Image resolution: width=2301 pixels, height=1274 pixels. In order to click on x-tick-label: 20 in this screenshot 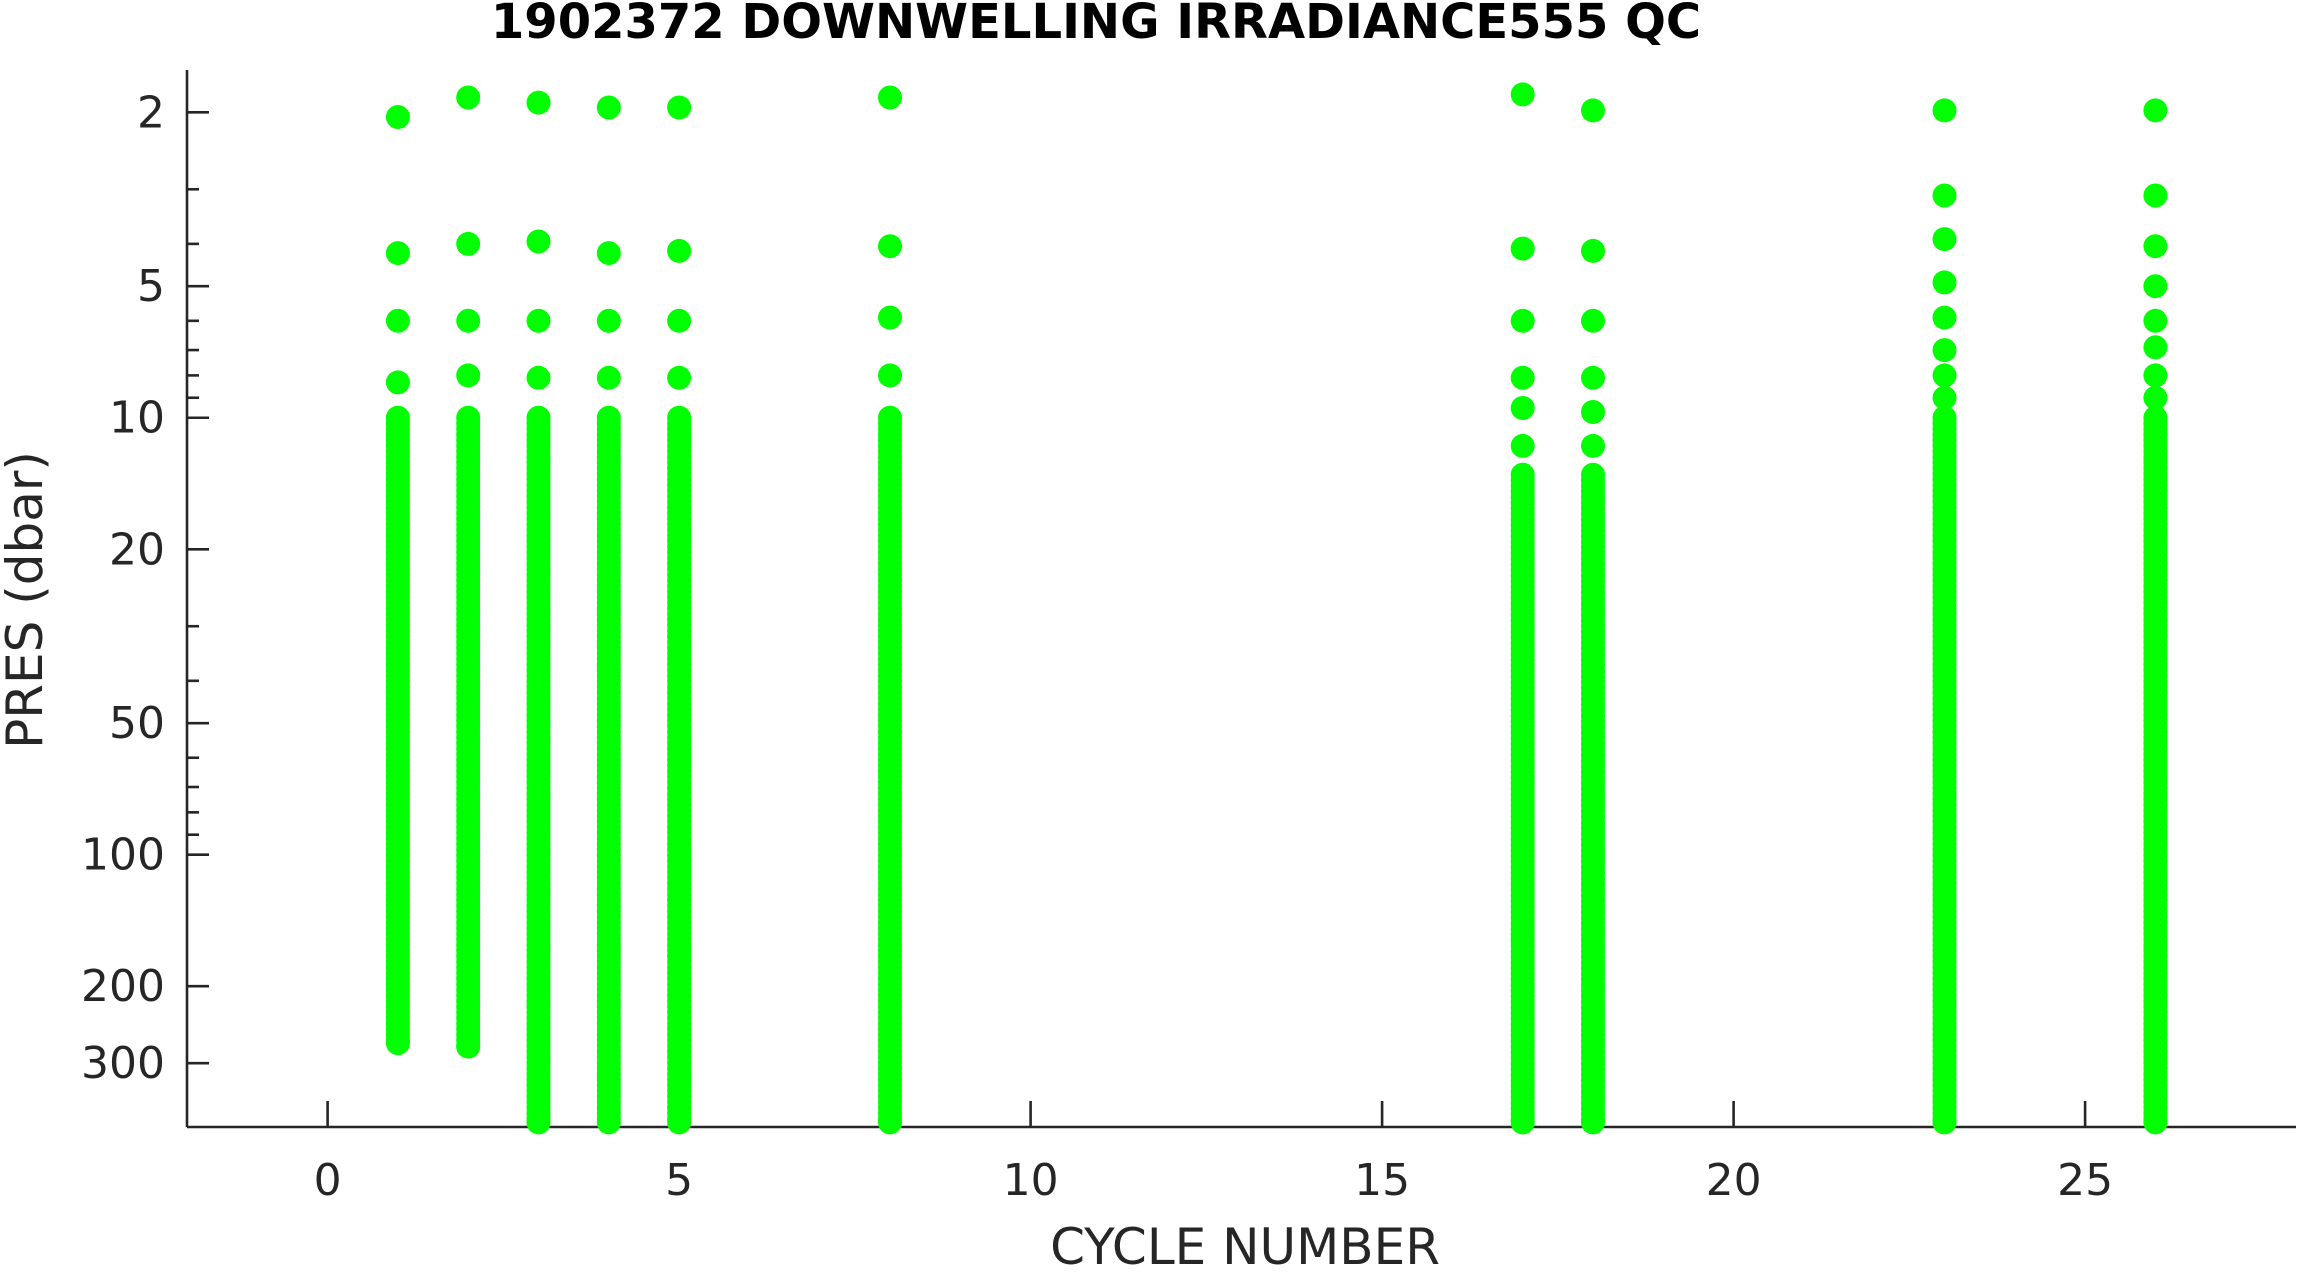, I will do `click(1734, 1180)`.